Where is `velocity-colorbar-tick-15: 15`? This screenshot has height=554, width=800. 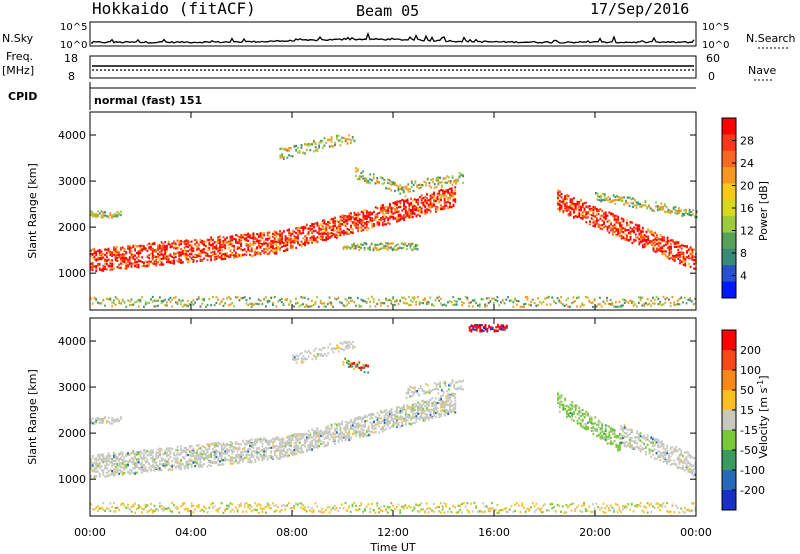 velocity-colorbar-tick-15: 15 is located at coordinates (747, 410).